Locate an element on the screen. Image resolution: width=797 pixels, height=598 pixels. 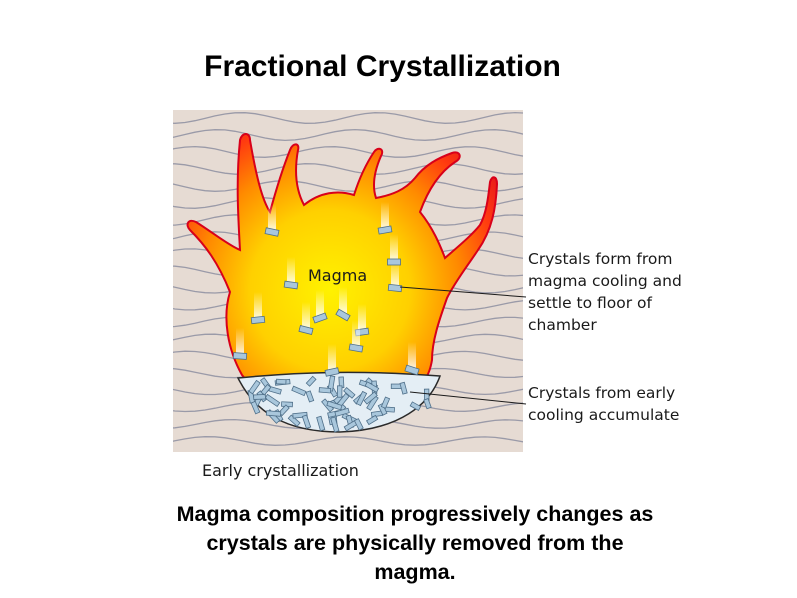
accumulated-crystals is located at coordinates (339, 404).